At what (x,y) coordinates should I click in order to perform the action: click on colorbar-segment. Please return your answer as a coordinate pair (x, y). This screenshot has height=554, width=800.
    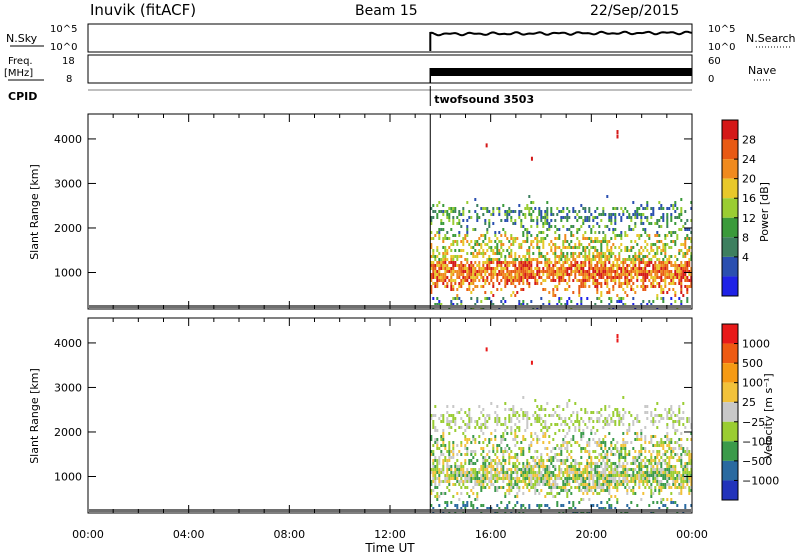
    Looking at the image, I should click on (730, 373).